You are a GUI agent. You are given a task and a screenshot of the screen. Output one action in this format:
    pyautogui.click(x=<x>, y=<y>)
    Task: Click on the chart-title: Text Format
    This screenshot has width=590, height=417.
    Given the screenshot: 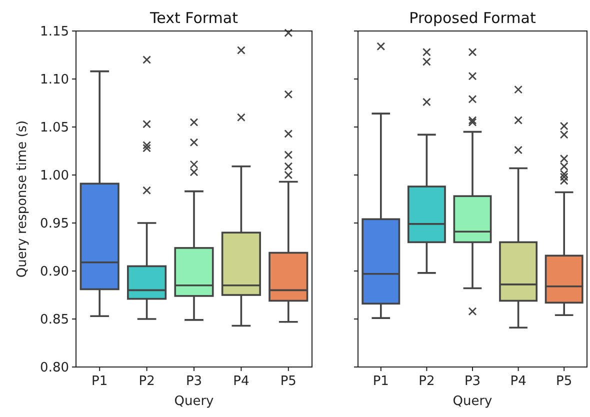 What is the action you would take?
    pyautogui.click(x=193, y=18)
    